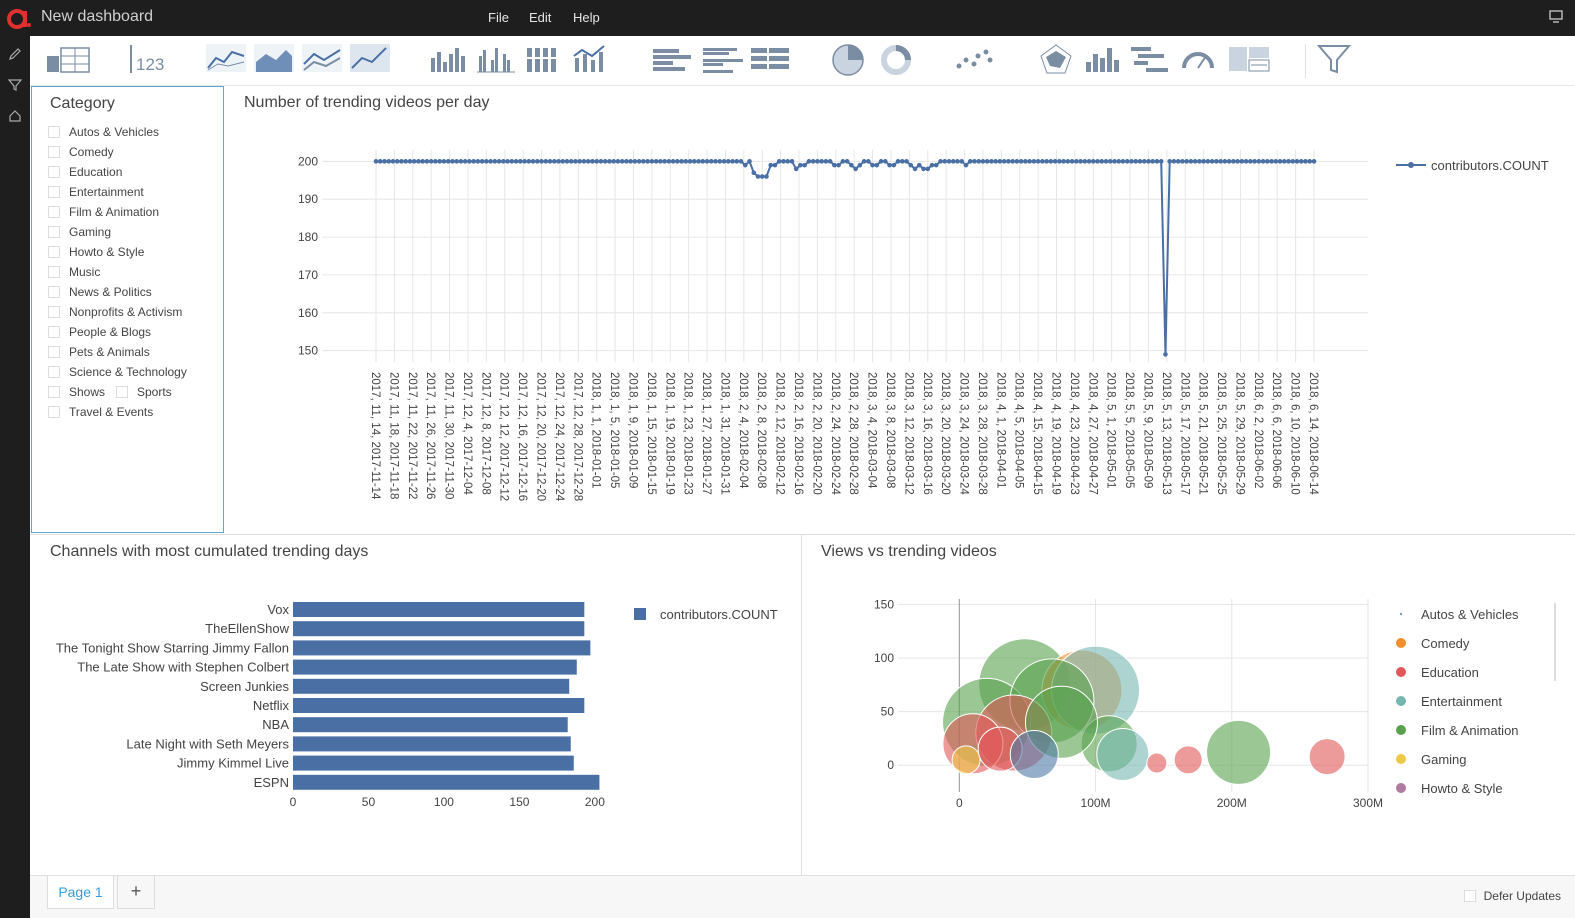 The image size is (1575, 918). I want to click on filter-item-news-politics: News & Politics, so click(100, 292).